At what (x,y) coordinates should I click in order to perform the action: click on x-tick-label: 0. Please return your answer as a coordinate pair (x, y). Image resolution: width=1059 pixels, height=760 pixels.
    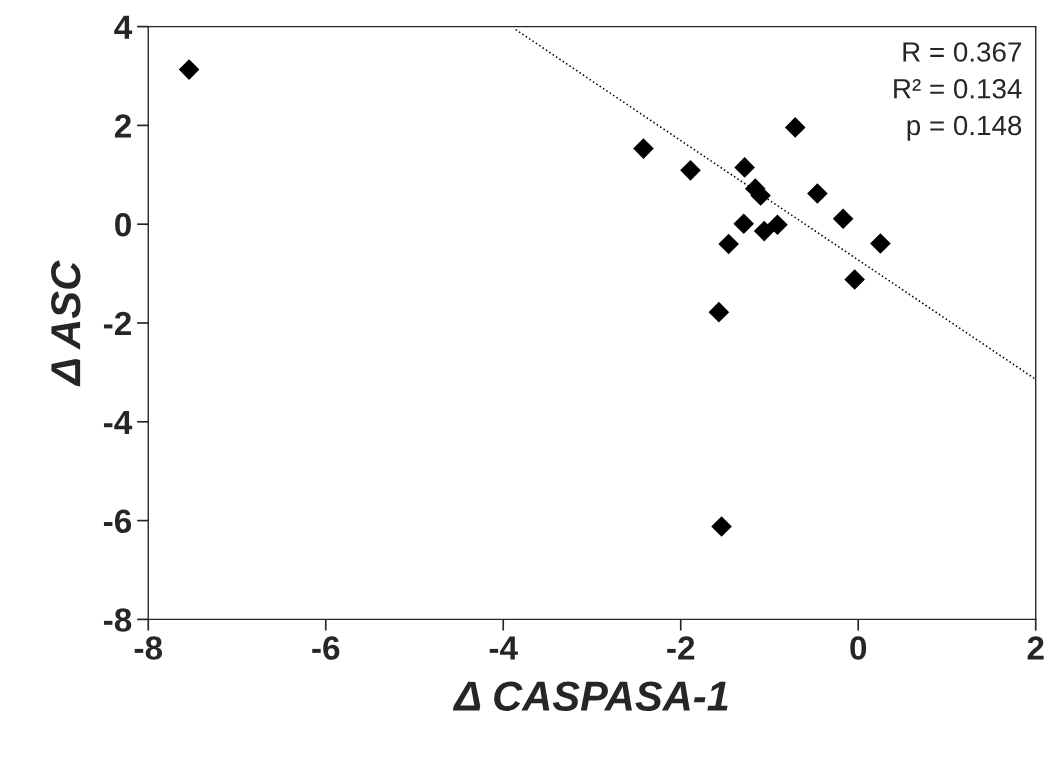
    Looking at the image, I should click on (858, 648).